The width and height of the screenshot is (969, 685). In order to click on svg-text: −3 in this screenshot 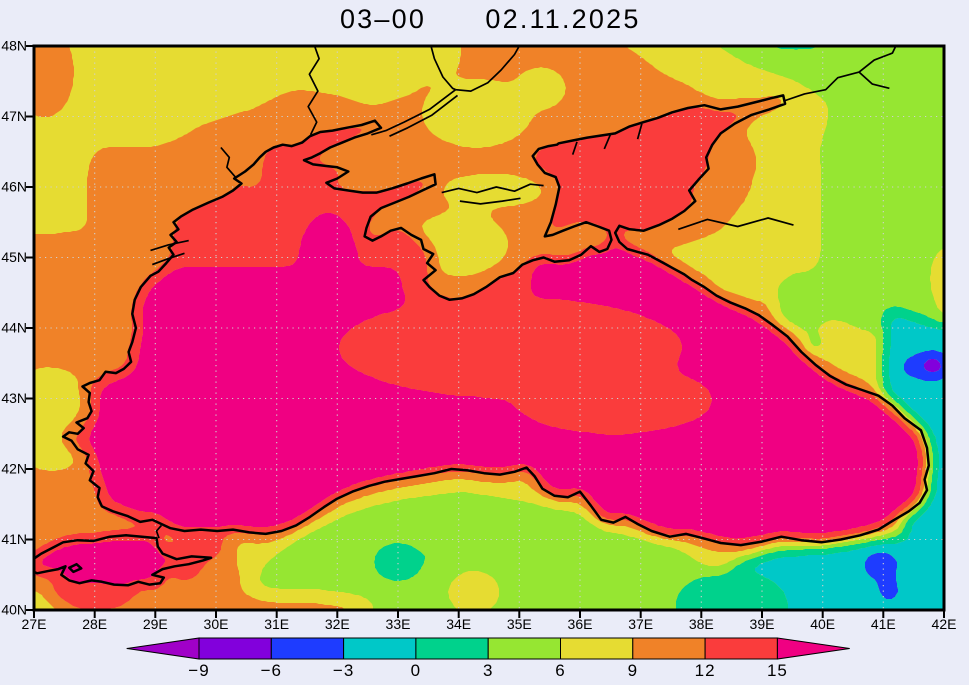, I will do `click(343, 670)`.